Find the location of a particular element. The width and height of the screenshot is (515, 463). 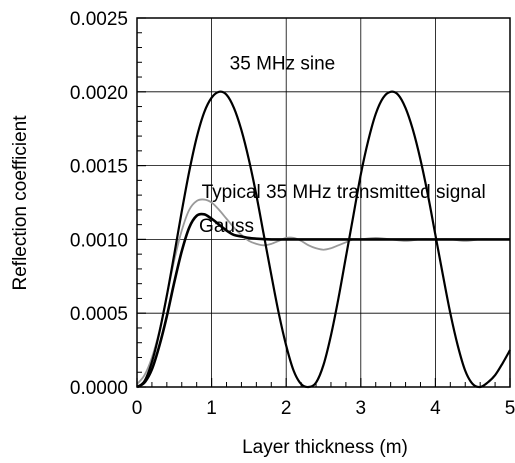

x-tick-label: 5 is located at coordinates (510, 408).